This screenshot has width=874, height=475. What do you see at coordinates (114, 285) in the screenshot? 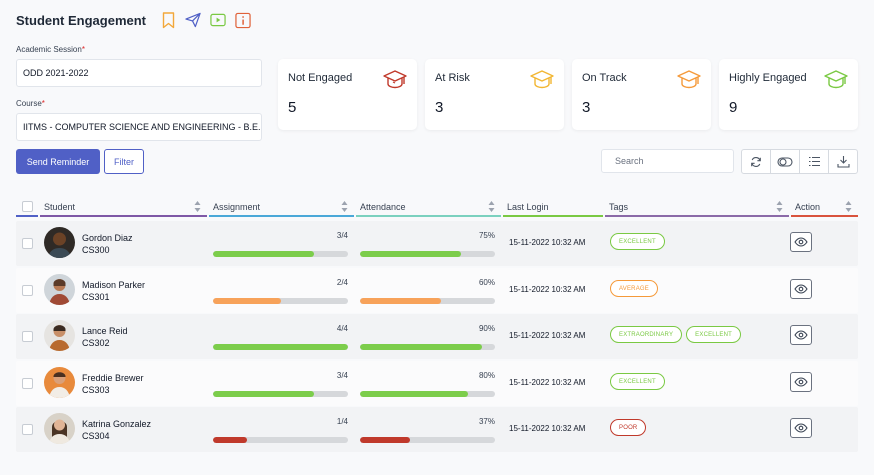
I see `student-name: Madison Parker` at bounding box center [114, 285].